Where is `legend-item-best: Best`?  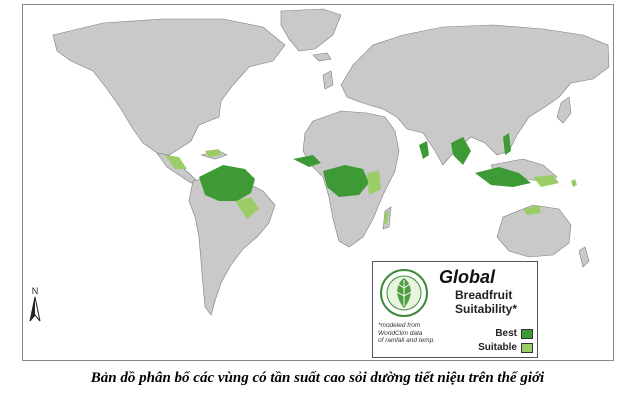
legend-item-best: Best is located at coordinates (505, 334).